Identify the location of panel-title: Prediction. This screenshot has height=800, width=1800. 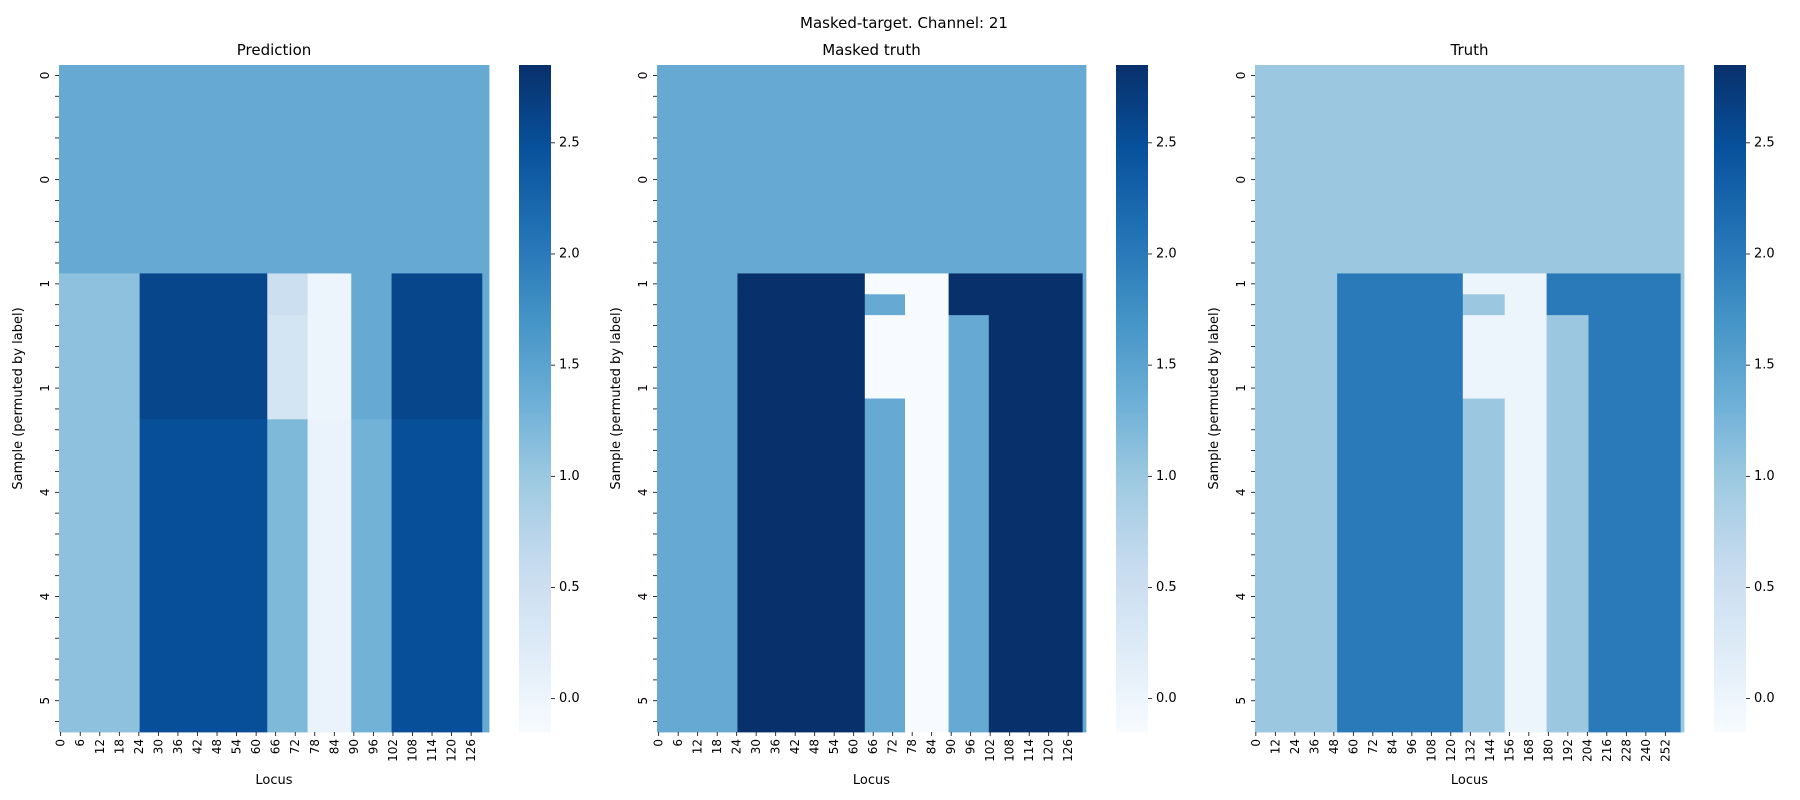
(274, 50).